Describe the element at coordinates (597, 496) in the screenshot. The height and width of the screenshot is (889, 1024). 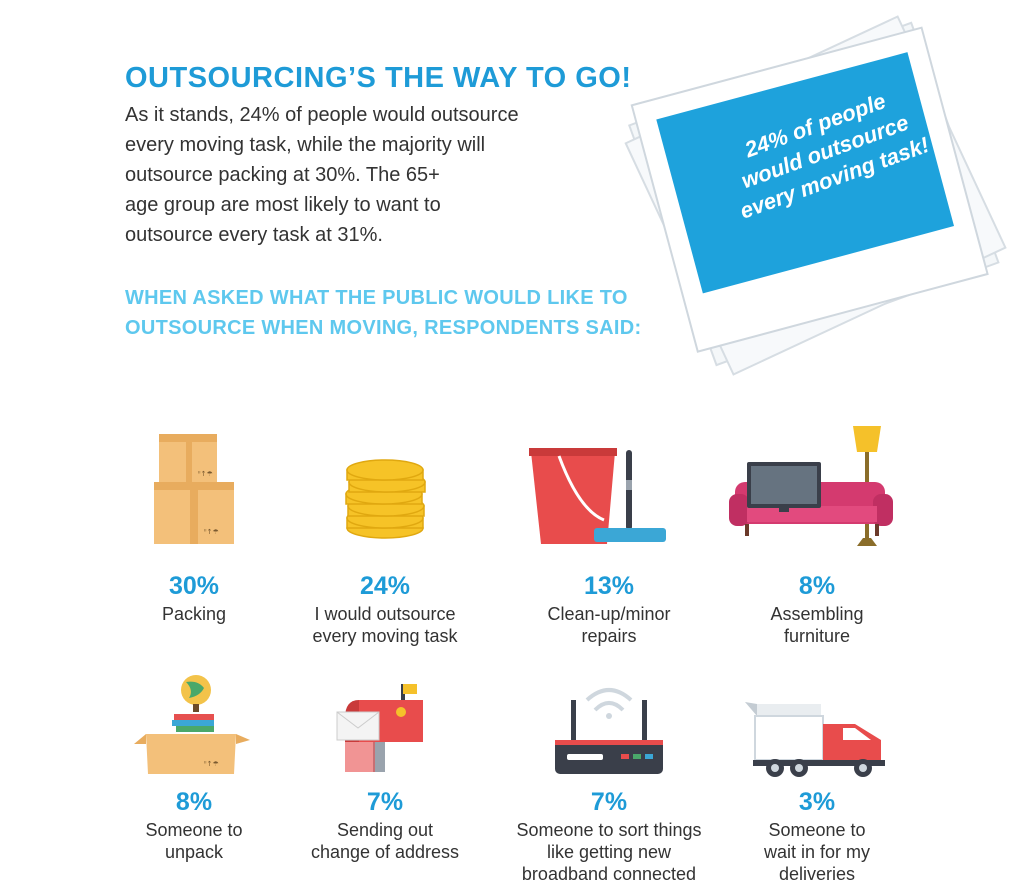
I see `bucket-mop-icon` at that location.